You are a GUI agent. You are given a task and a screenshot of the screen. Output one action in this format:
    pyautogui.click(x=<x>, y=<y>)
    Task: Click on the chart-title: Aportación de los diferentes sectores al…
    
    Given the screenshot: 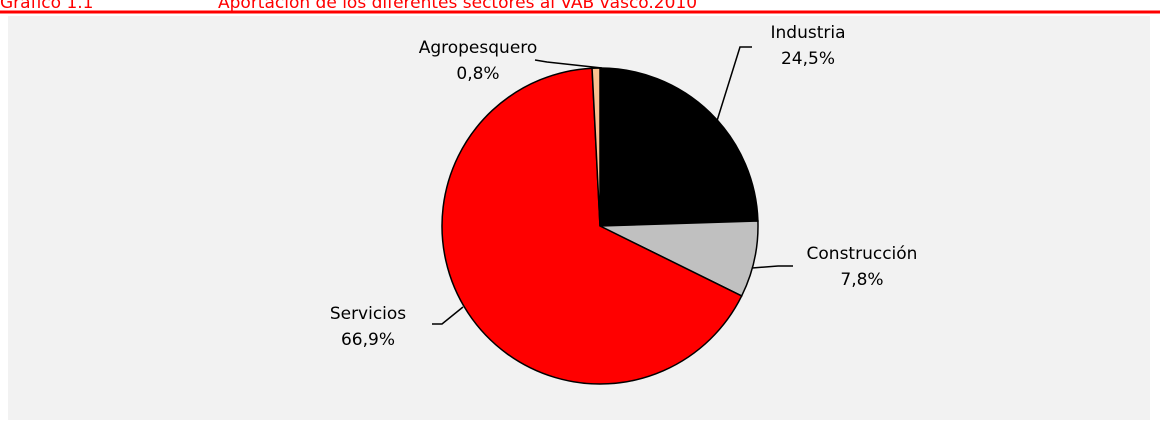 What is the action you would take?
    pyautogui.click(x=457, y=6)
    